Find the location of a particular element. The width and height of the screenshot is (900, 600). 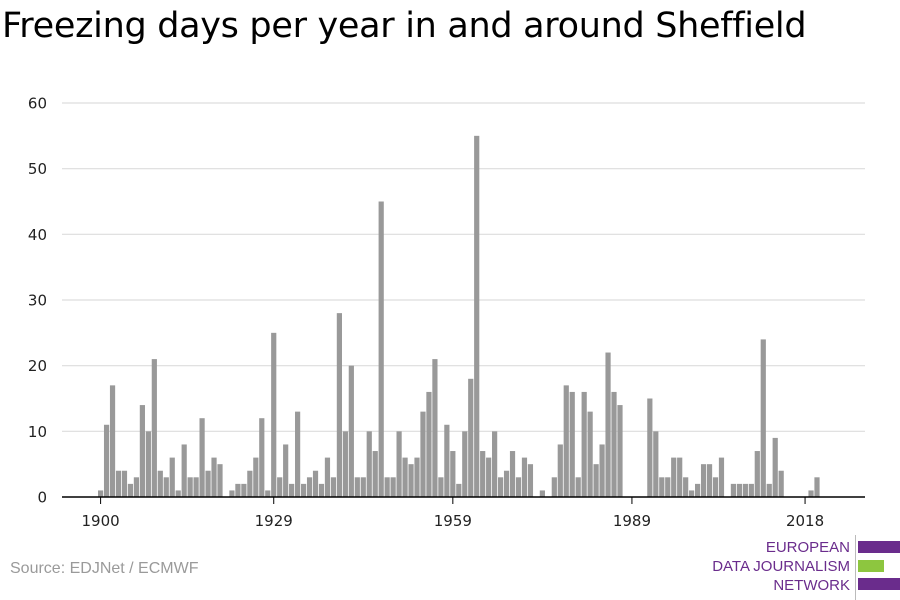

logo-line-1: EUROPEAN is located at coordinates (807, 547).